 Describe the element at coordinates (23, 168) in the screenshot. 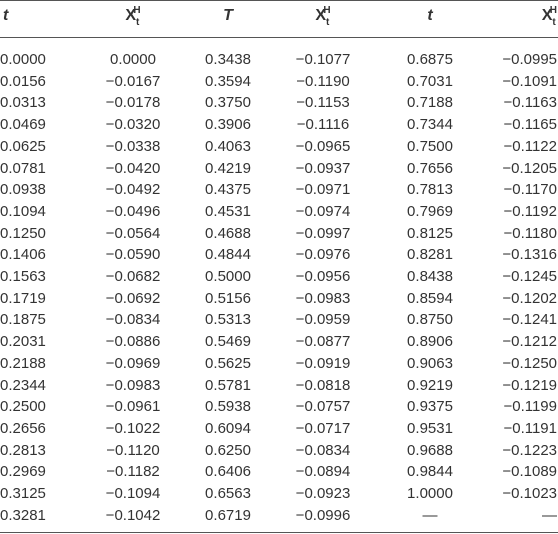

I see `table-cell: 0.0781` at that location.